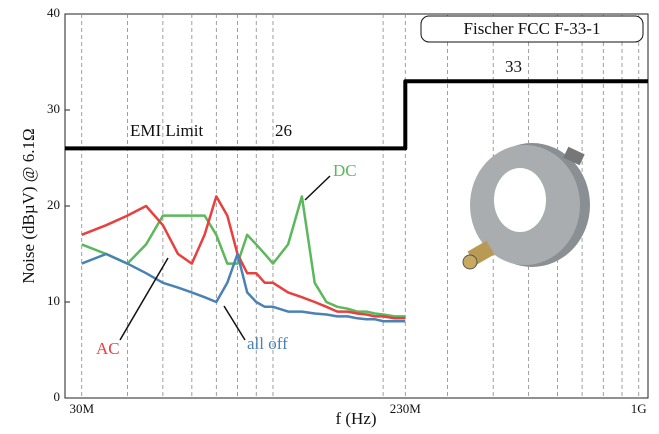  I want to click on x-tick-label: 230M, so click(406, 408).